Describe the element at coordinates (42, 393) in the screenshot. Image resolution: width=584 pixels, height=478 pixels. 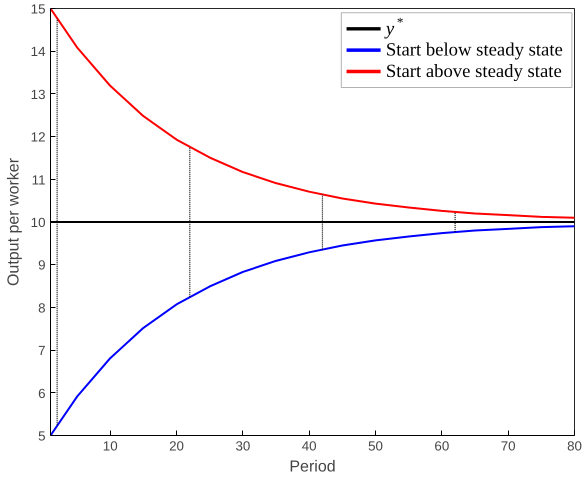
I see `y-tick-label: 6` at that location.